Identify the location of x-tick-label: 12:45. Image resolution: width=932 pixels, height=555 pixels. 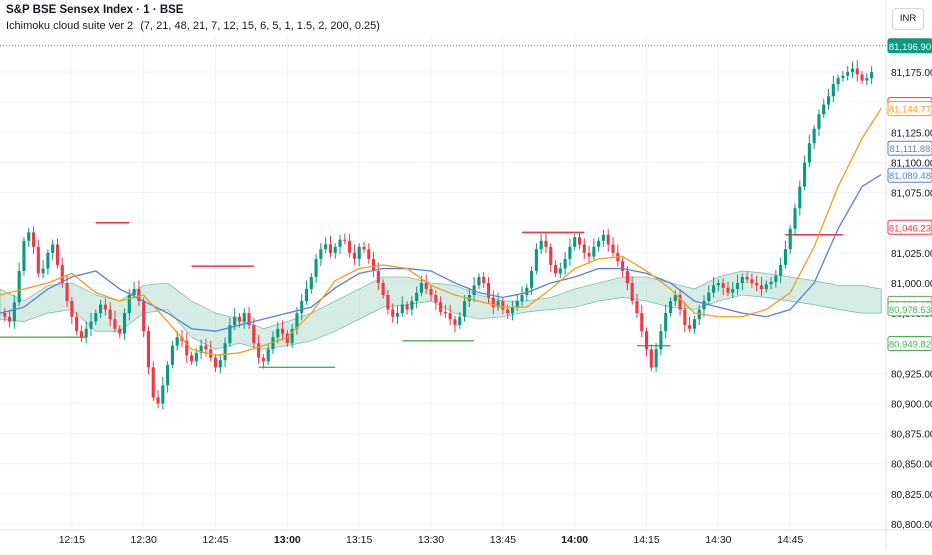
(215, 540).